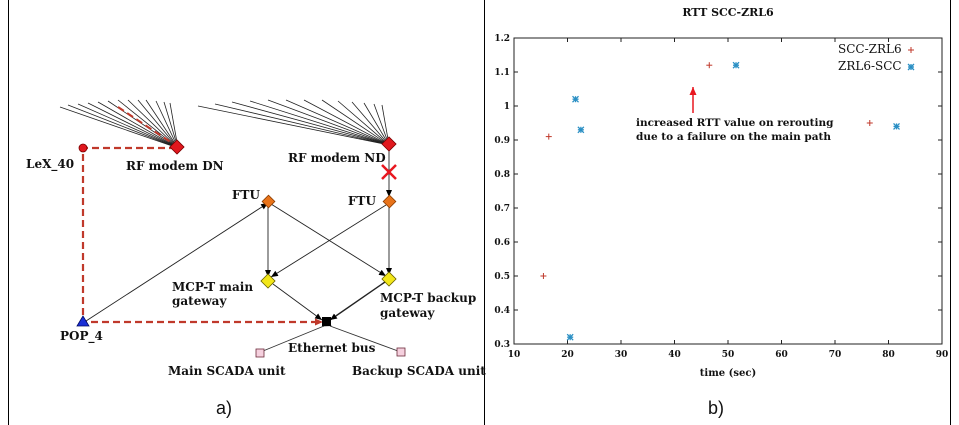  What do you see at coordinates (332, 238) in the screenshot?
I see `link-ftu-right-mcp-main` at bounding box center [332, 238].